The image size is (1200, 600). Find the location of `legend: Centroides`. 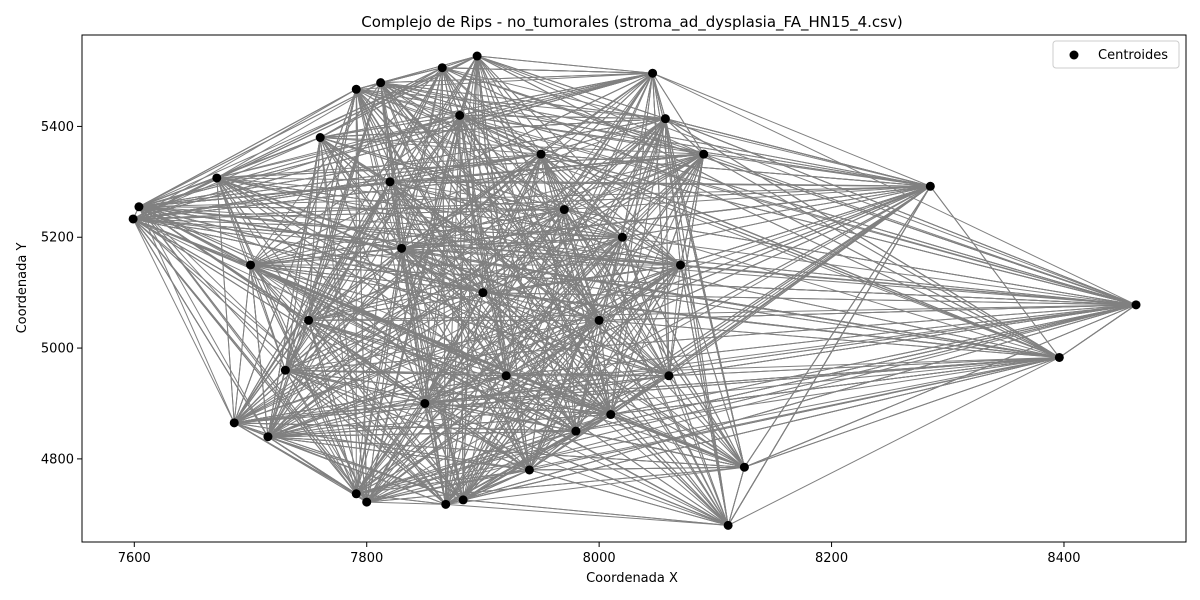

legend: Centroides is located at coordinates (1116, 54).